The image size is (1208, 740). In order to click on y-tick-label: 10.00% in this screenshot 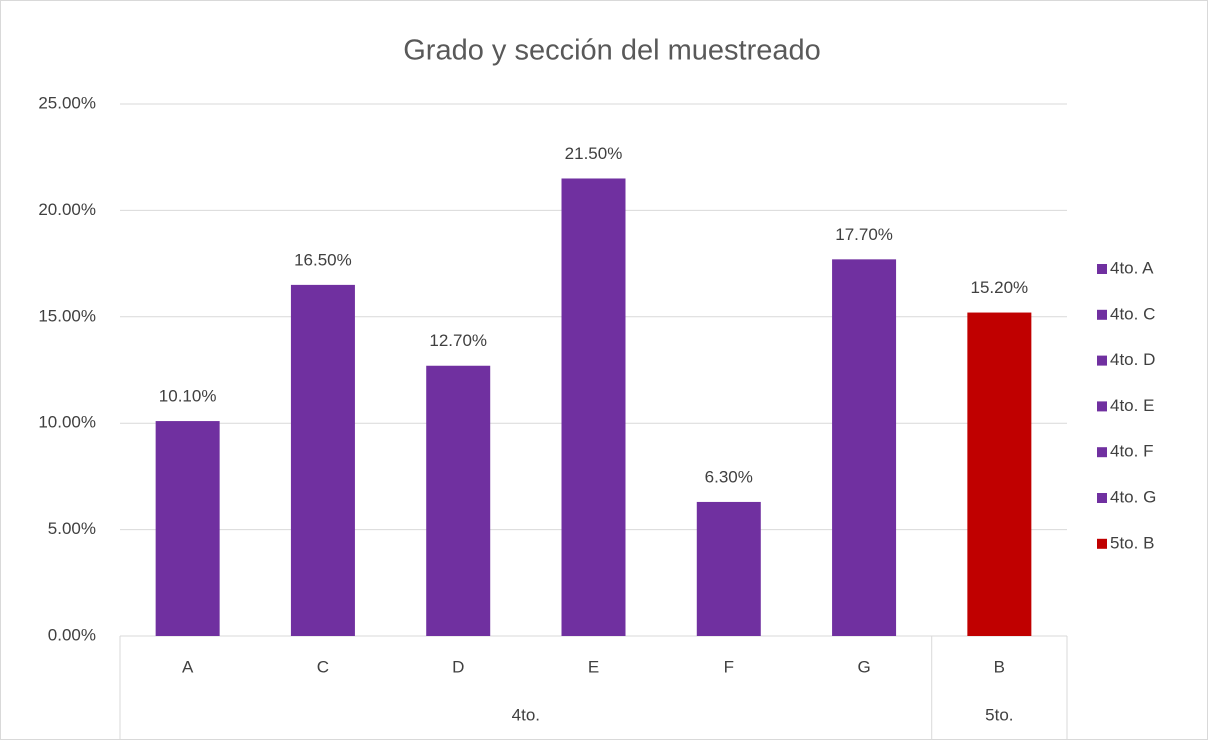, I will do `click(67, 422)`.